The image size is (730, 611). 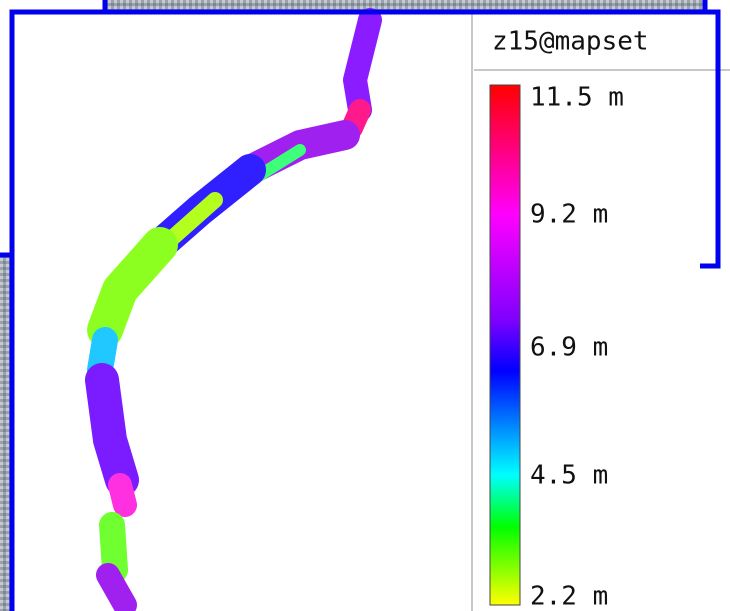 I want to click on color-ramp, so click(x=505, y=345).